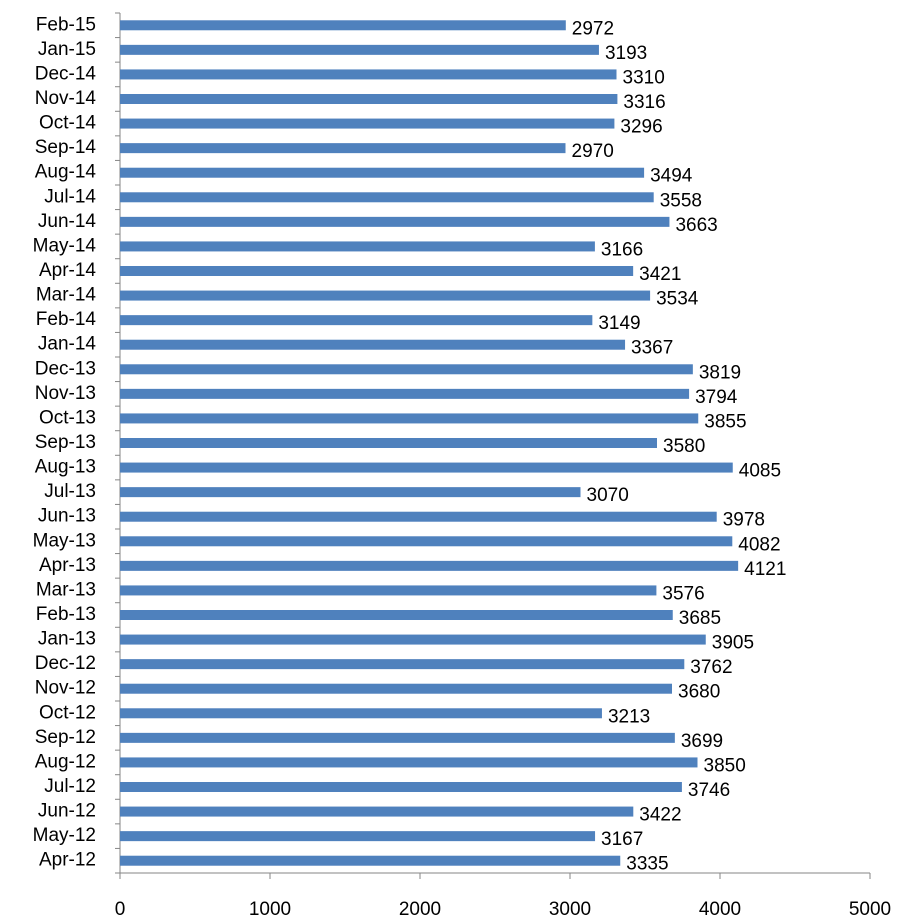 Image resolution: width=901 pixels, height=921 pixels. I want to click on data-label: 3149, so click(619, 323).